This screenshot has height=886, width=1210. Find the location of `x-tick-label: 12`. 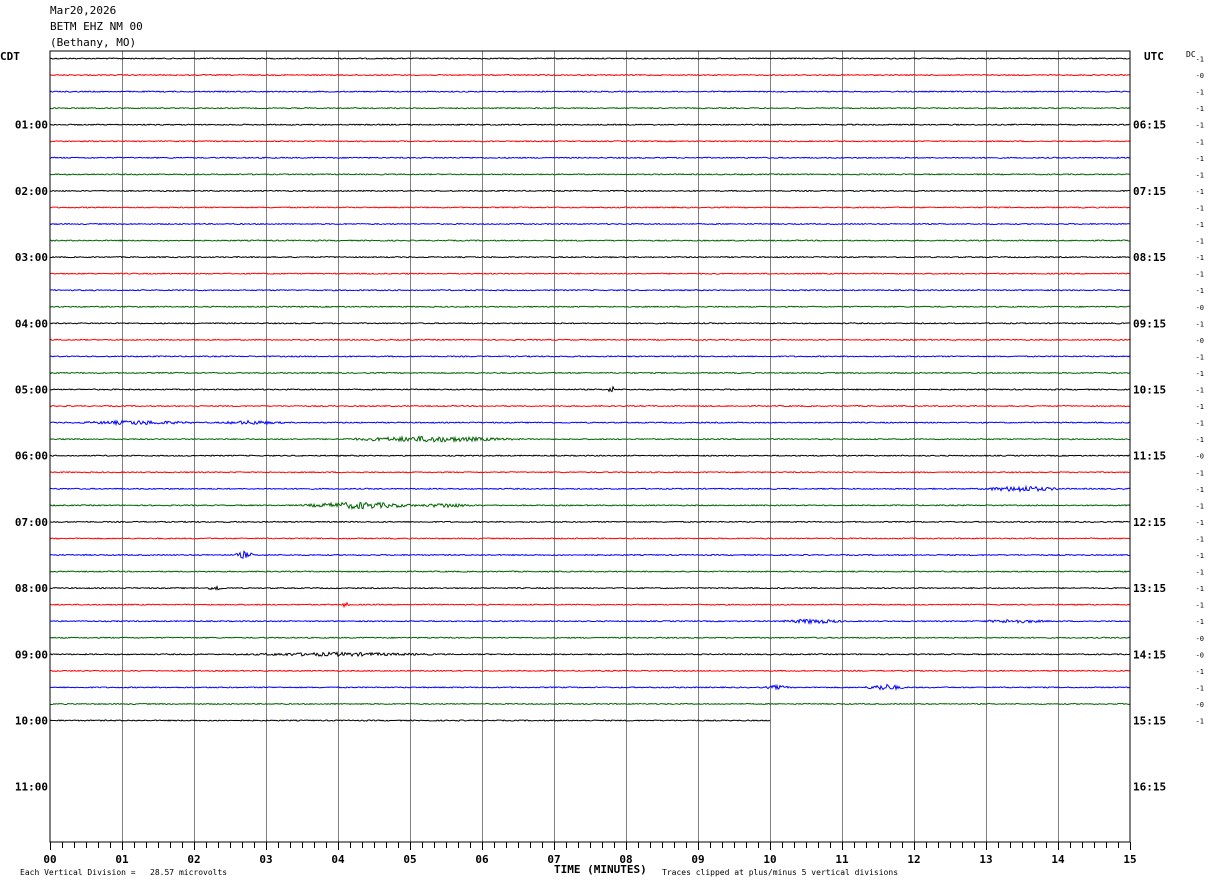

x-tick-label: 12 is located at coordinates (913, 859).